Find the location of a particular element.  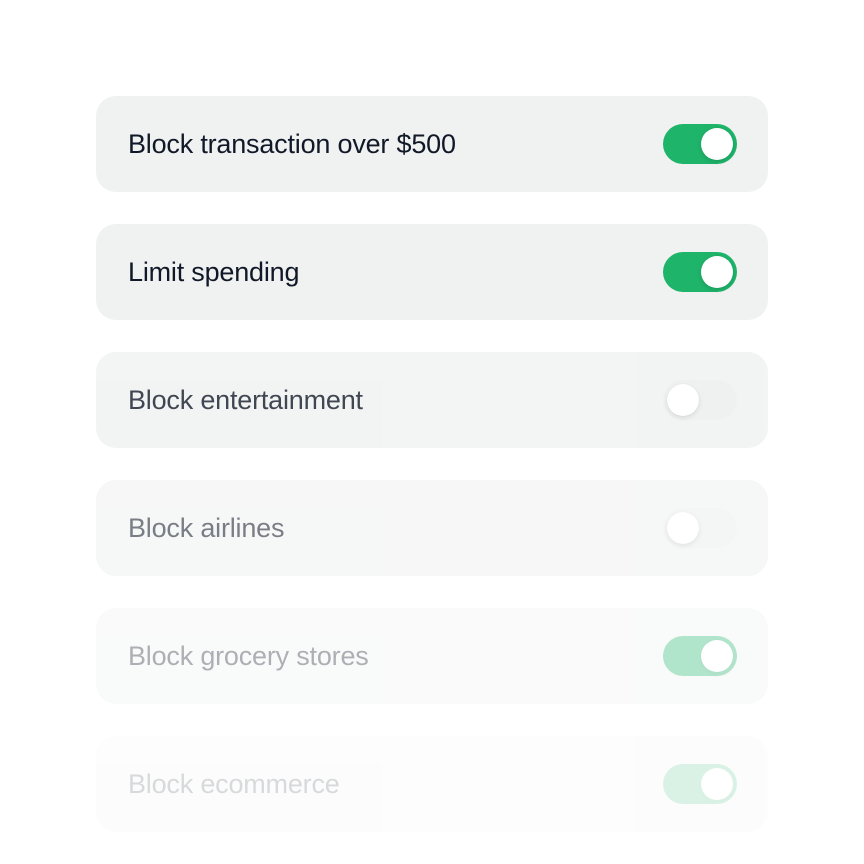

setting-label: Block transaction over $500 is located at coordinates (292, 143).